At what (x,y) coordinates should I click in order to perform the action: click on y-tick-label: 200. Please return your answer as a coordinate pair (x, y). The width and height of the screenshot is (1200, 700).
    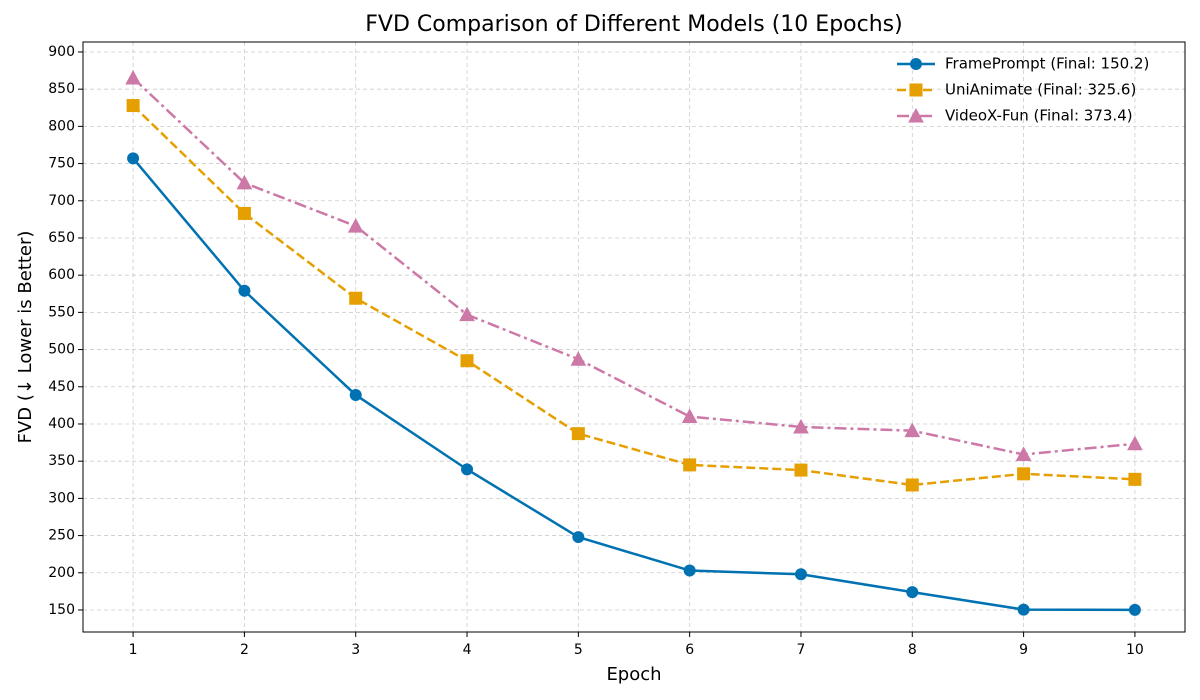
    Looking at the image, I should click on (61, 573).